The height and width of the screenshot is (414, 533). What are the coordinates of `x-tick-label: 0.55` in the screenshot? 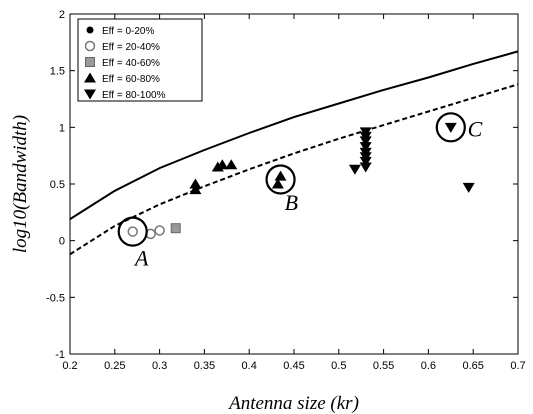 It's located at (383, 366).